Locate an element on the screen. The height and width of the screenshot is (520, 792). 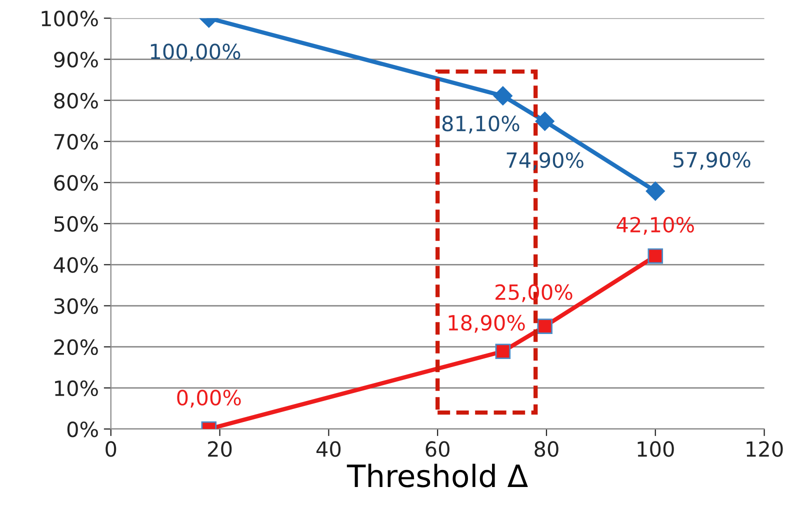
x-tick-label: 20 is located at coordinates (220, 449).